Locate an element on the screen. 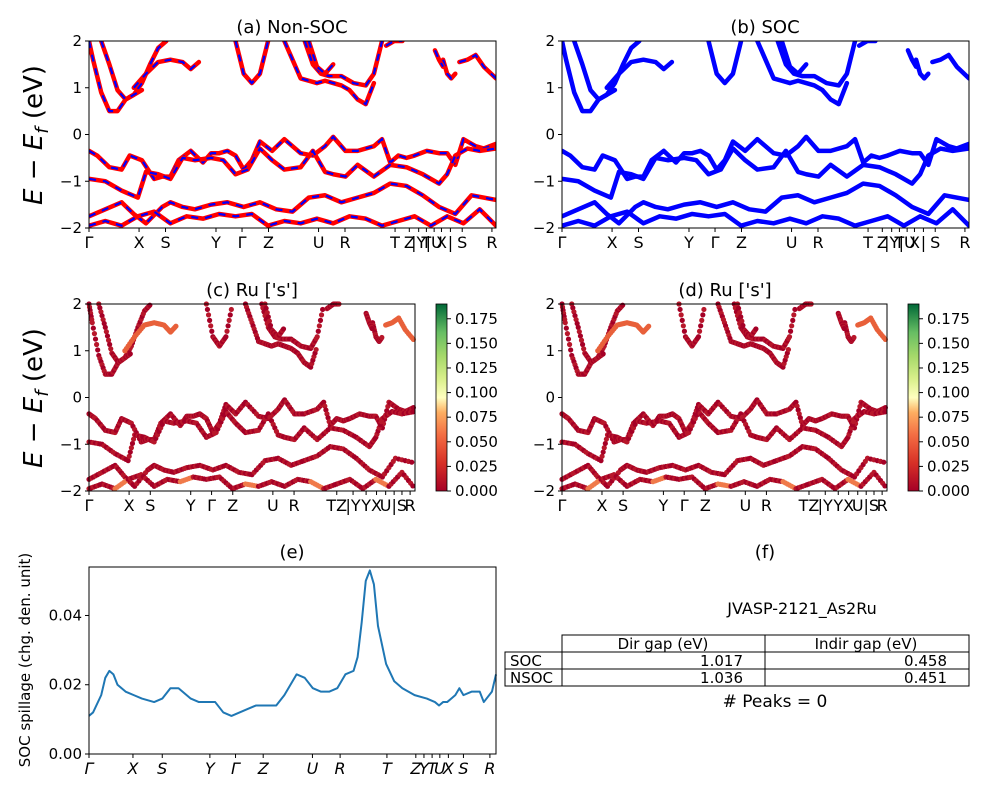 The width and height of the screenshot is (1000, 800). panel-e-ytick-label: 0.00 is located at coordinates (65, 754).